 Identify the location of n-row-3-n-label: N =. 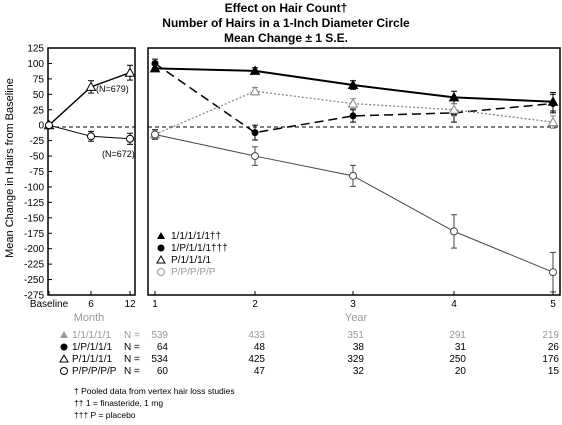
(132, 359).